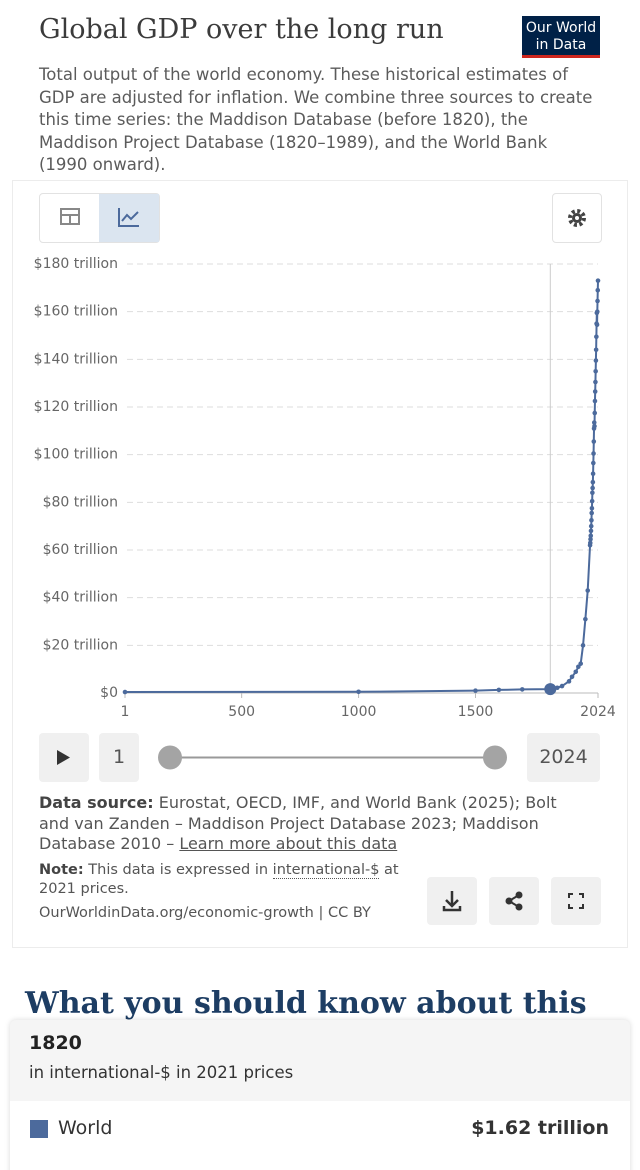 The width and height of the screenshot is (640, 1170). What do you see at coordinates (306, 1003) in the screenshot?
I see `section-heading: What you should know about this` at bounding box center [306, 1003].